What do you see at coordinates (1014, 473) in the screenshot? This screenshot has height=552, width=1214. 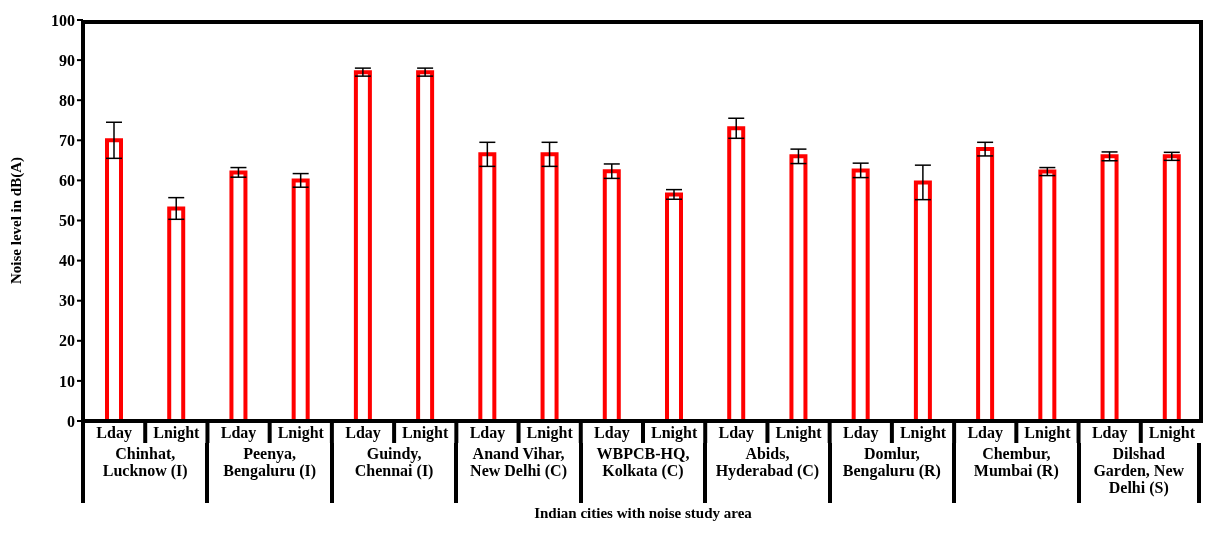 I see `text: Chembur, Mumbai (R)` at bounding box center [1014, 473].